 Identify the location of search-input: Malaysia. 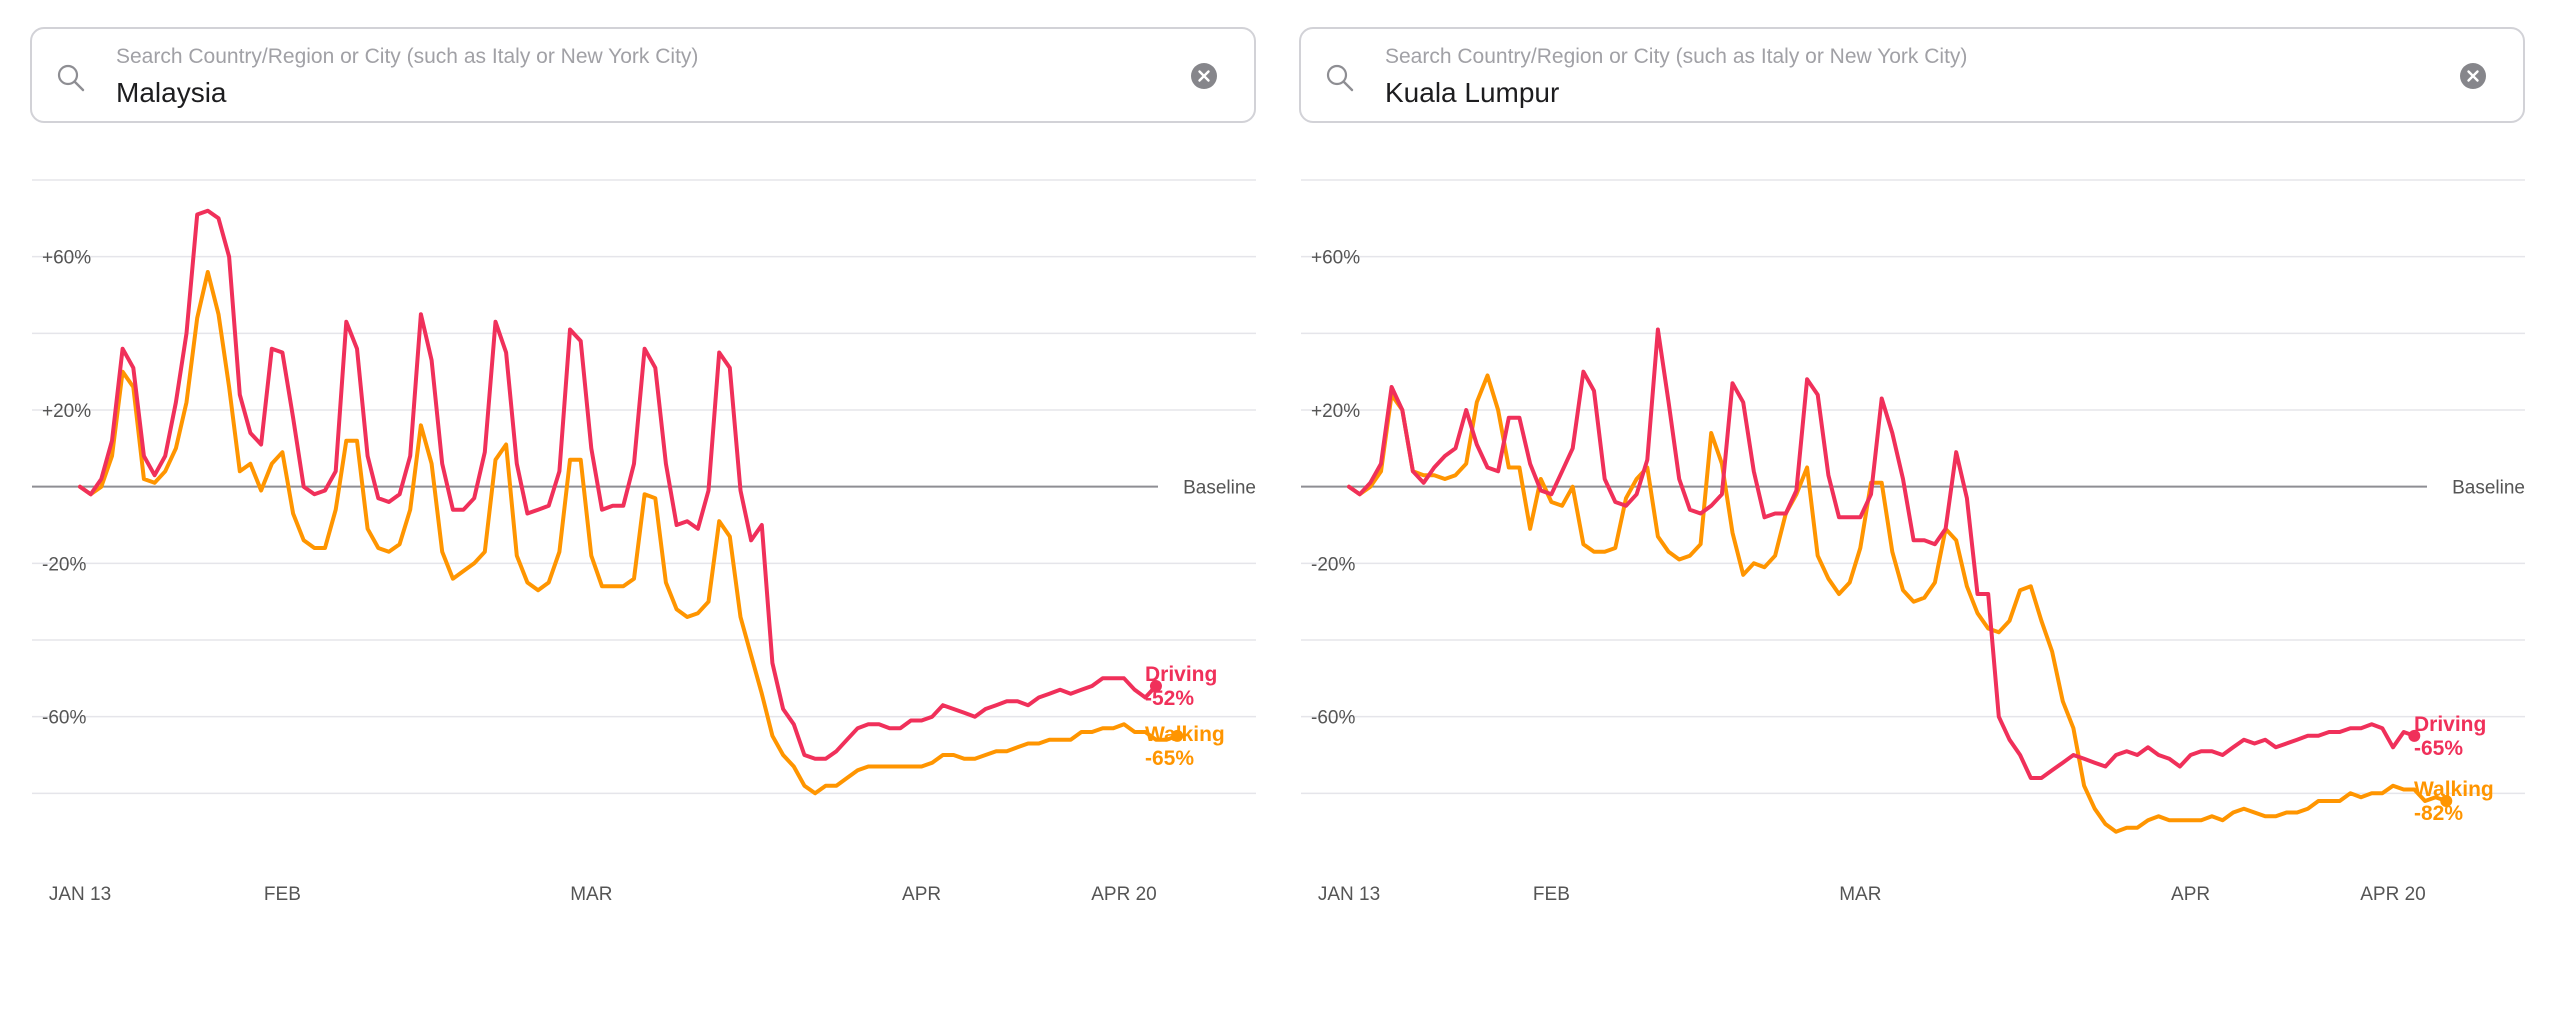
(171, 92).